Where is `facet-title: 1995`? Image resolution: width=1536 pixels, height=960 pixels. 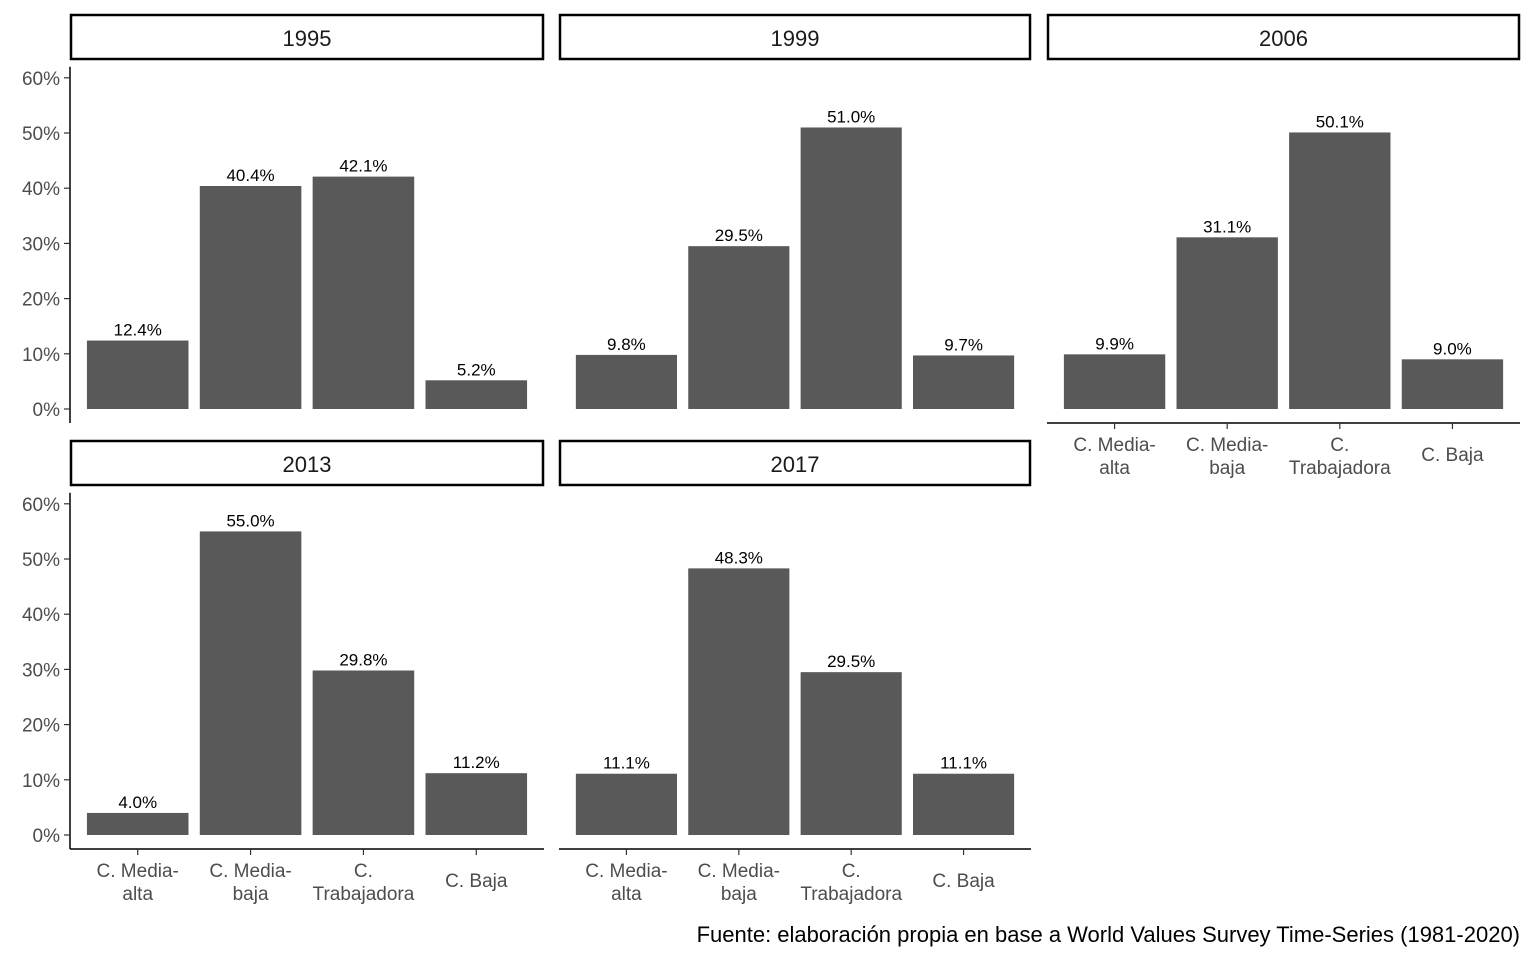
facet-title: 1995 is located at coordinates (307, 38).